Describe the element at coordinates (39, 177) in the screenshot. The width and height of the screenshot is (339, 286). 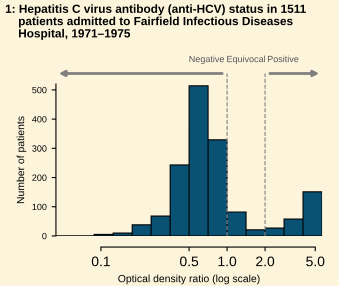
I see `y-tick-label: 200` at that location.